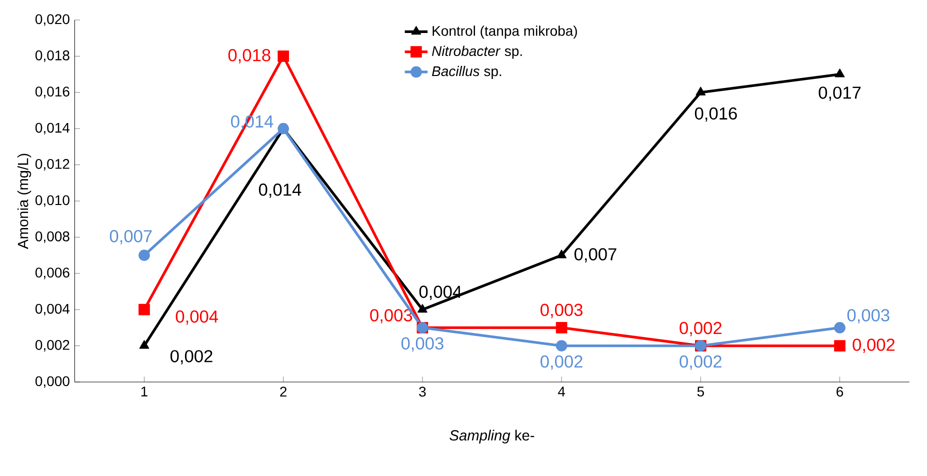  I want to click on y-tick-label: 0,012, so click(52, 165).